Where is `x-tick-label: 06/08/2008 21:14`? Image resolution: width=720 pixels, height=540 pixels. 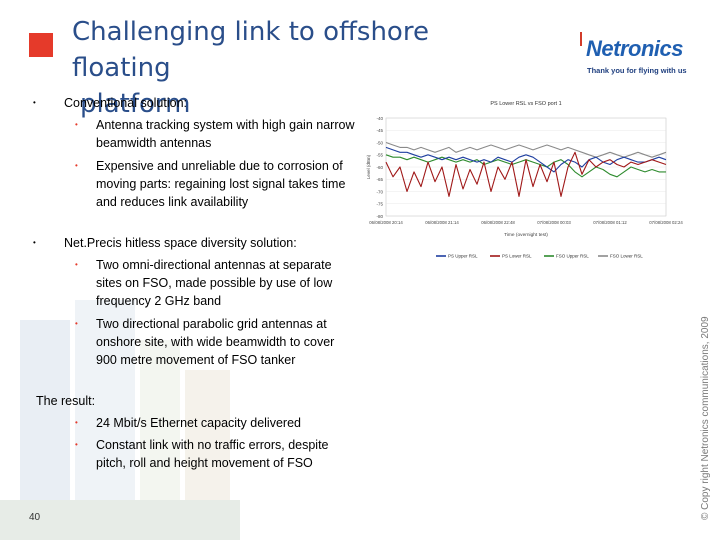 x-tick-label: 06/08/2008 21:14 is located at coordinates (442, 222).